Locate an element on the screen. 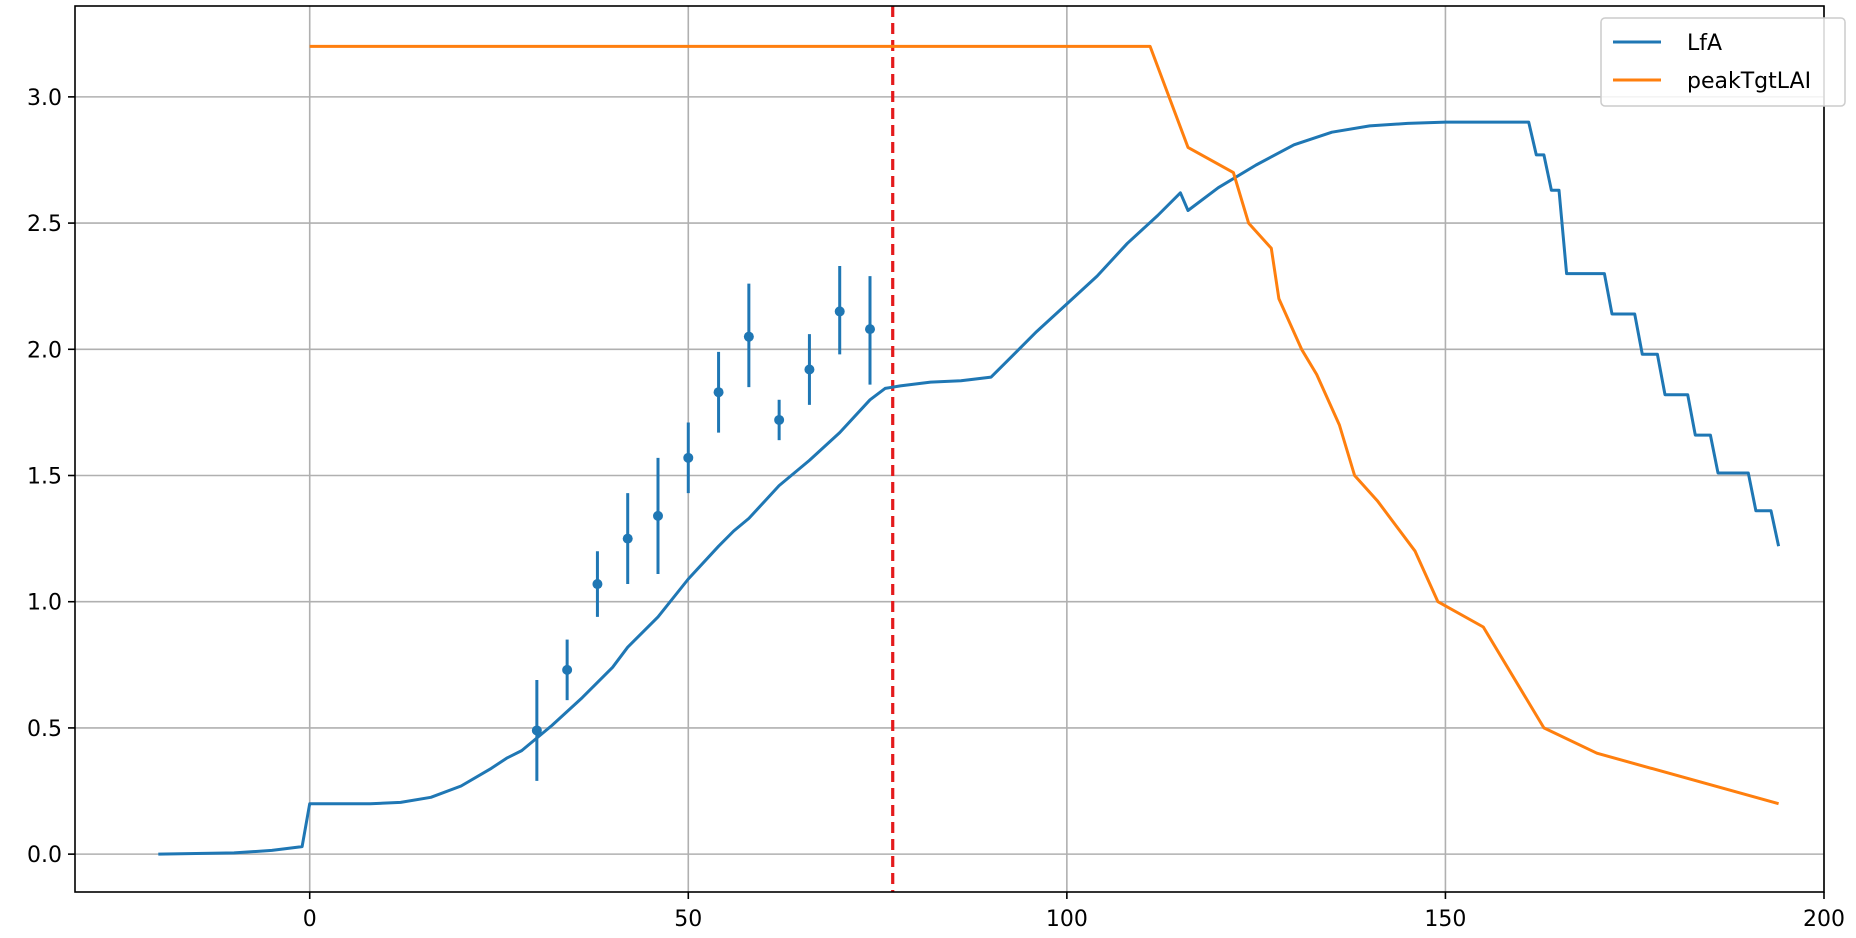 The width and height of the screenshot is (1856, 938). y-tick-label: 0.0 is located at coordinates (44, 855).